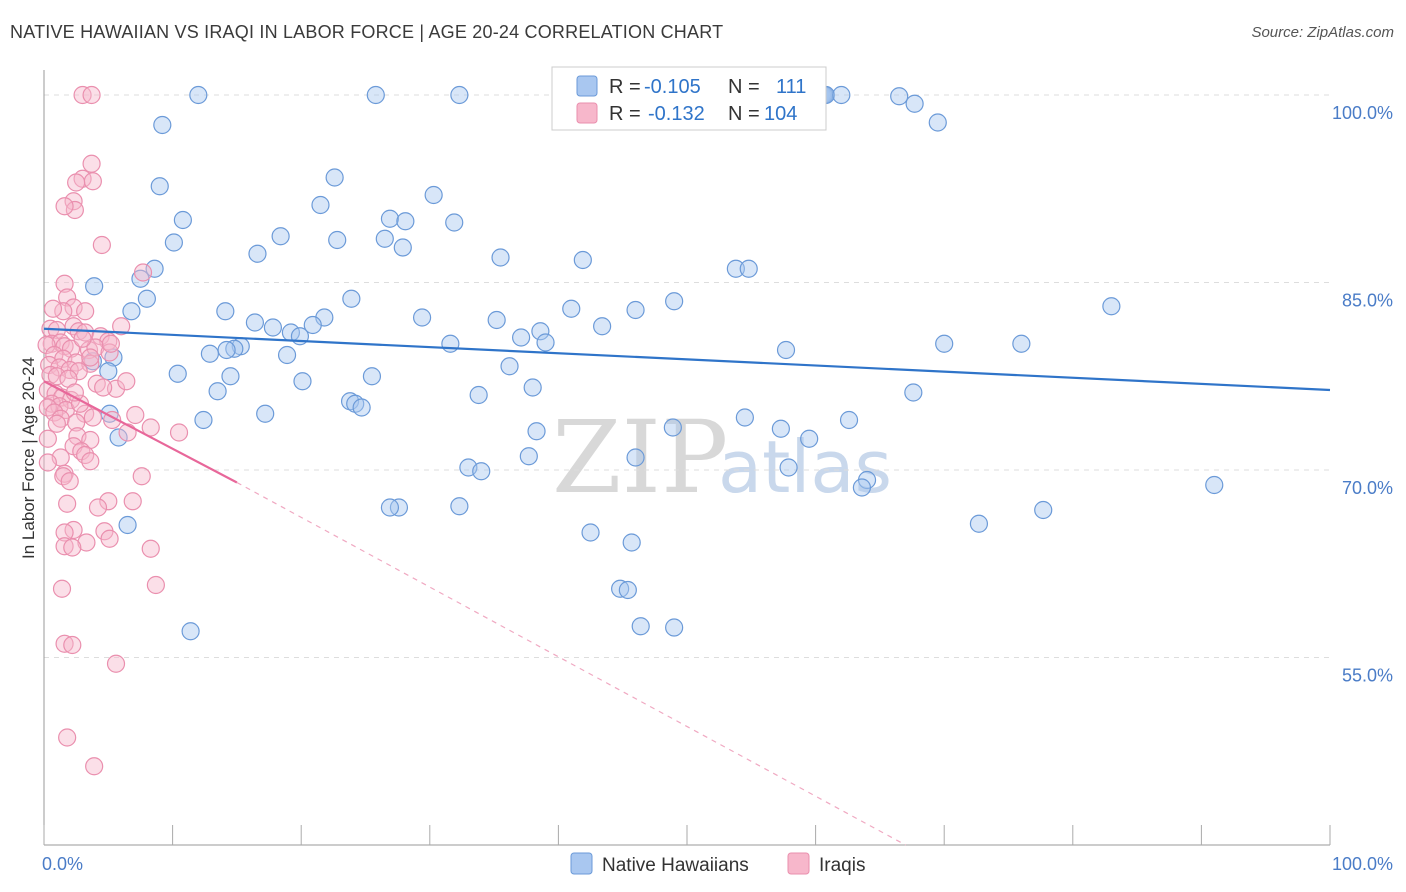  Describe the element at coordinates (676, 114) in the screenshot. I see `stats-r-value-pink: -0.132` at that location.